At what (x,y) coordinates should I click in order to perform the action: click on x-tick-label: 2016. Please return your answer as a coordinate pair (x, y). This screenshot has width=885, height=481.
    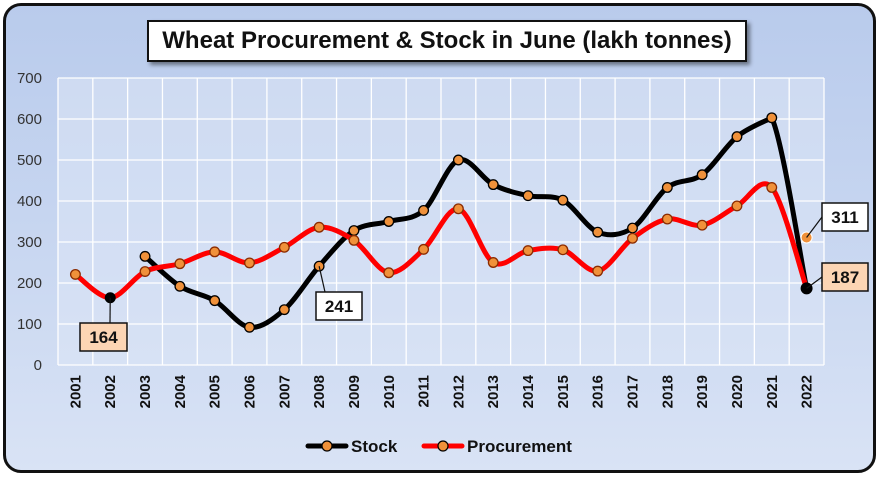
    Looking at the image, I should click on (598, 391).